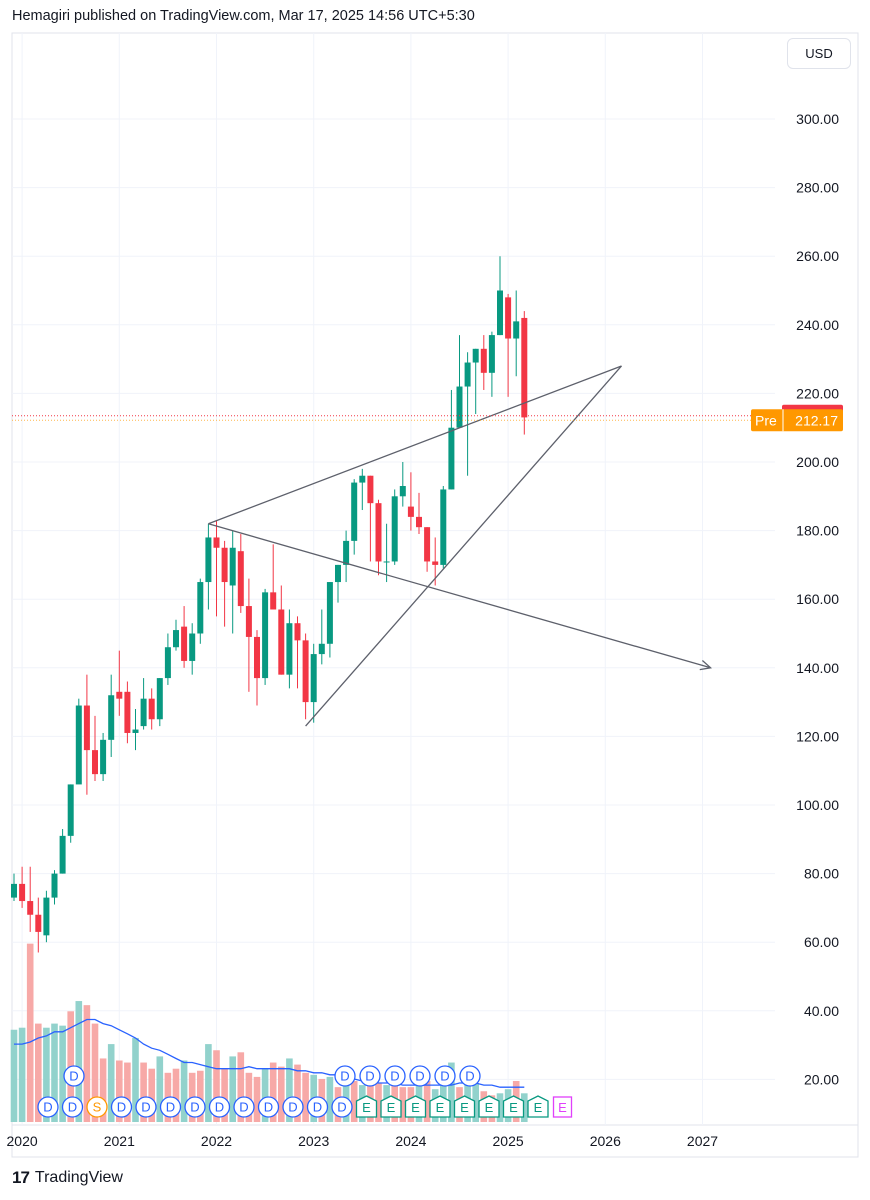 Image resolution: width=870 pixels, height=1200 pixels. I want to click on time-tick-label: 2022, so click(216, 1141).